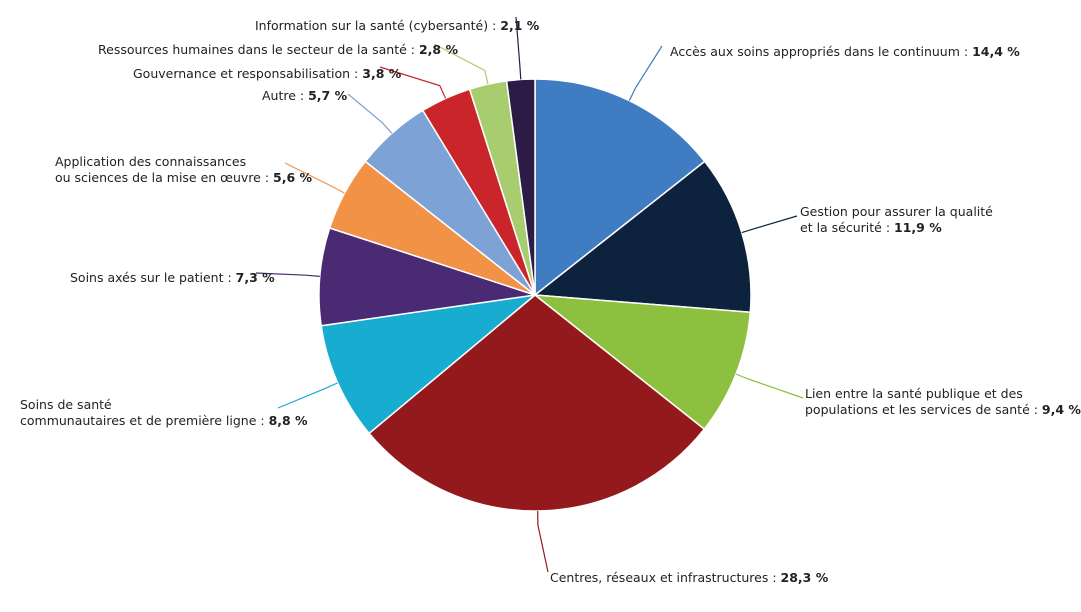  Describe the element at coordinates (918, 227) in the screenshot. I see `slice-value-1: 11,9 %` at that location.